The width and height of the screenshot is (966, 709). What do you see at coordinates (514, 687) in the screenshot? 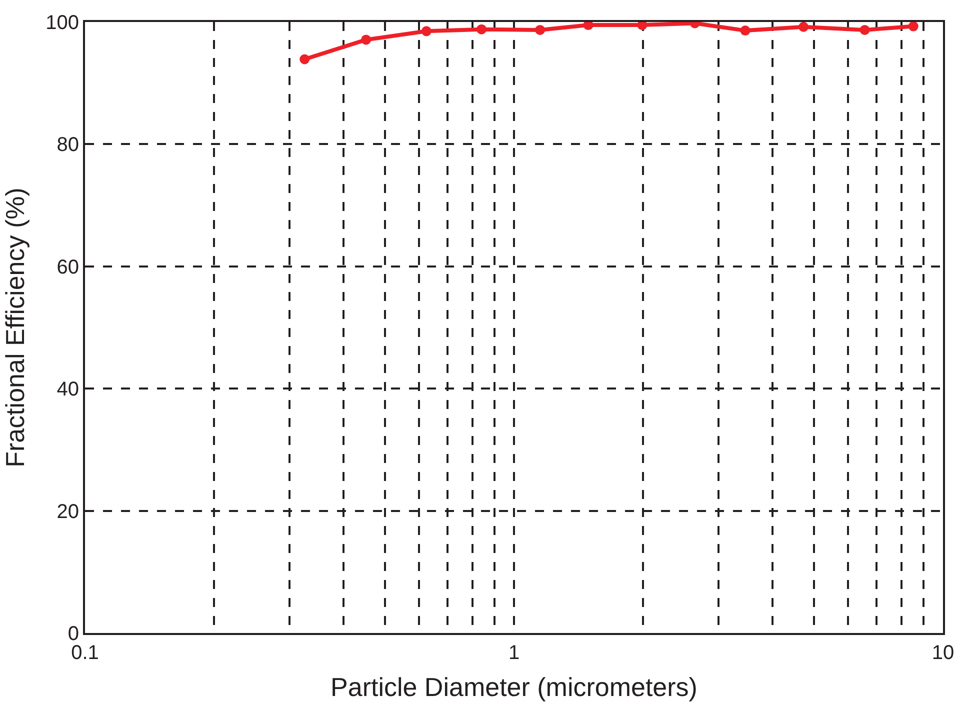
I see `x-axis-title: Particle Diameter (micrometers)` at bounding box center [514, 687].